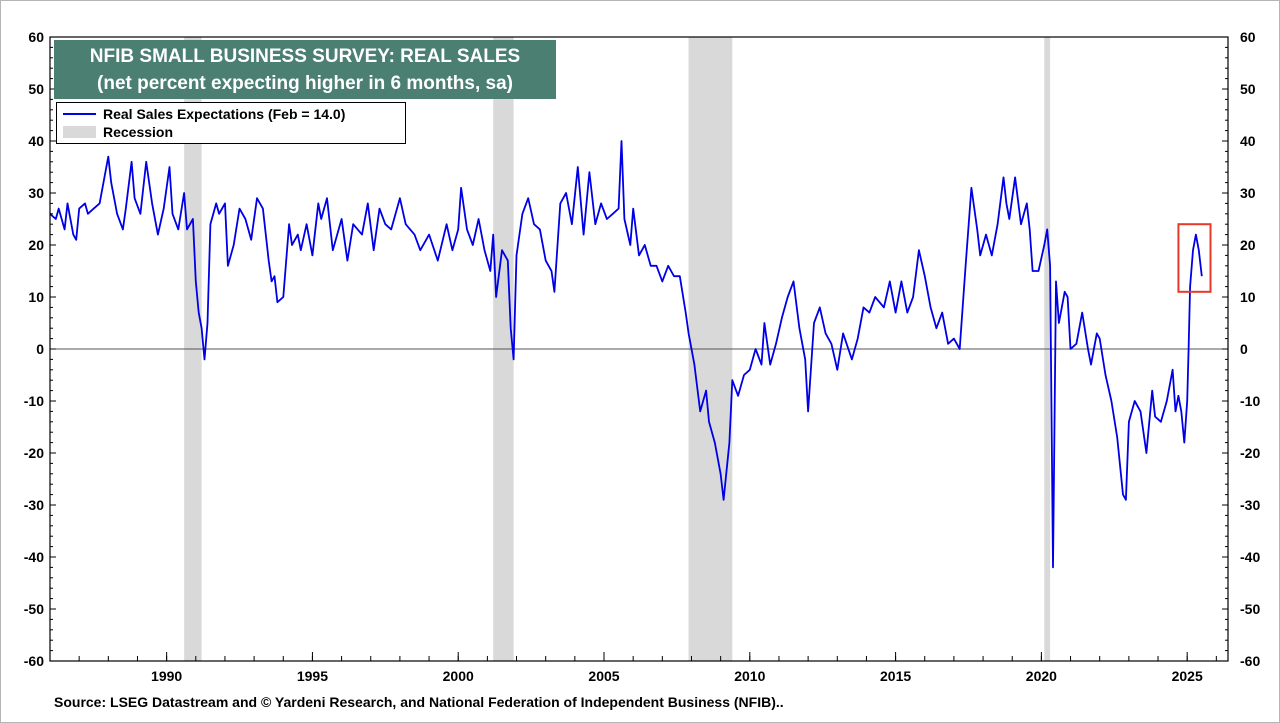 The image size is (1280, 723). I want to click on highlight-layer, so click(1194, 258).